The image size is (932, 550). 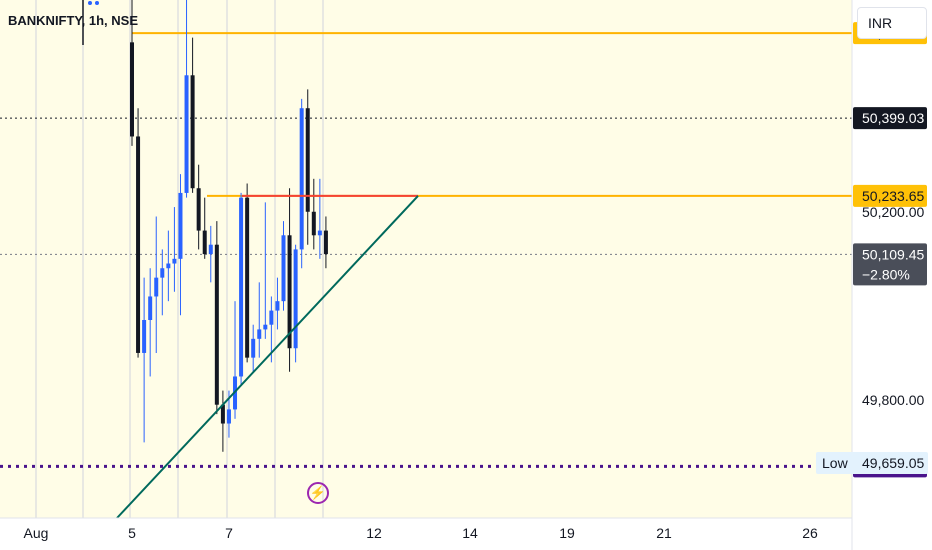 I want to click on price-tag-last-bg, so click(x=890, y=264).